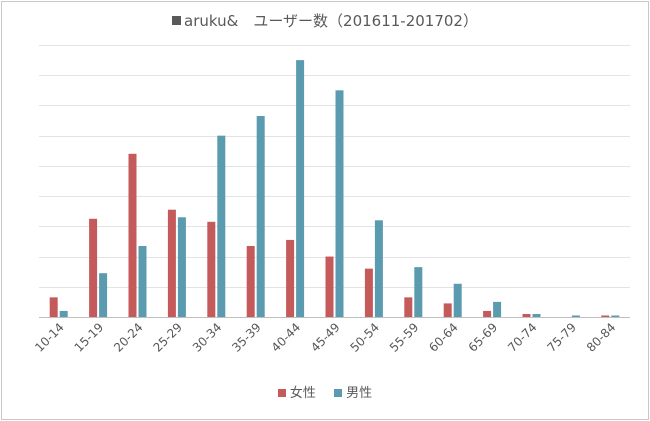  What do you see at coordinates (167, 337) in the screenshot?
I see `x-tick-label: 25-29` at bounding box center [167, 337].